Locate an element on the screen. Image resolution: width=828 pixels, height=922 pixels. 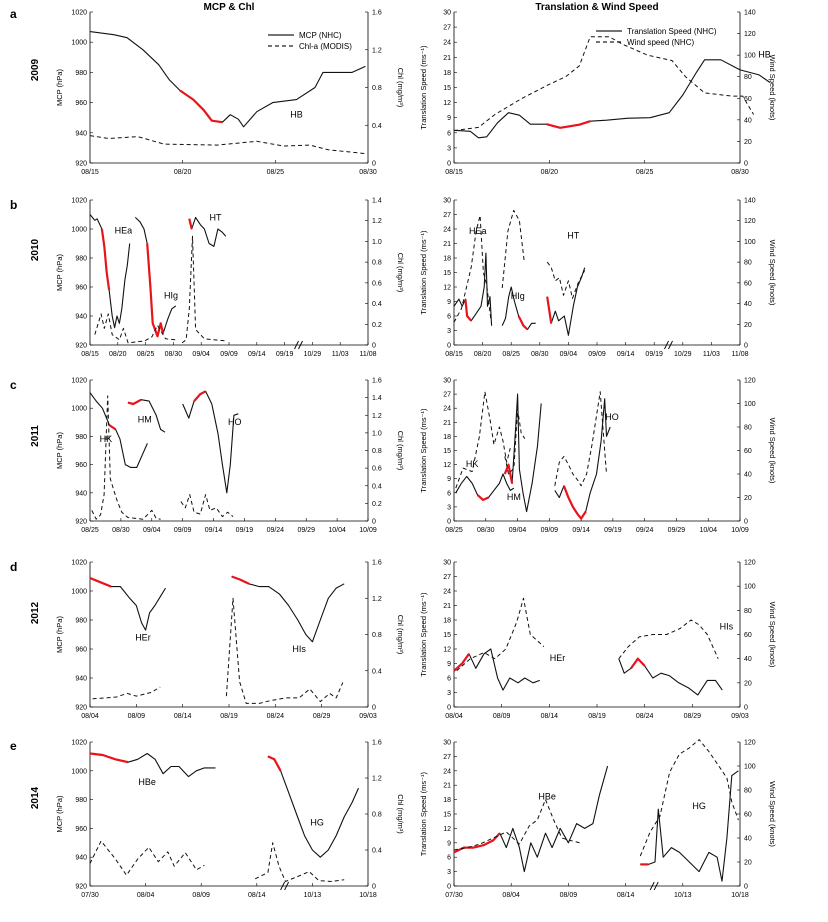
x-tick-label: 08/24 is located at coordinates (276, 716).